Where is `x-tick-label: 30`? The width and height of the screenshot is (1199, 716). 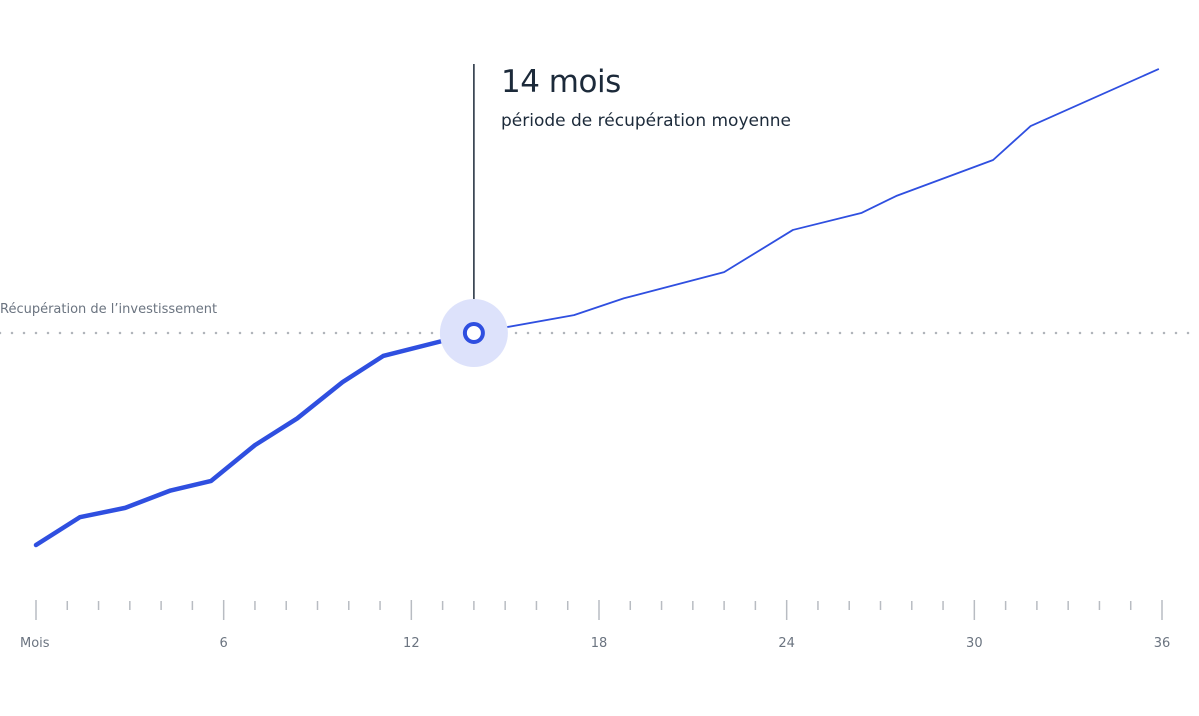
x-tick-label: 30 is located at coordinates (974, 643).